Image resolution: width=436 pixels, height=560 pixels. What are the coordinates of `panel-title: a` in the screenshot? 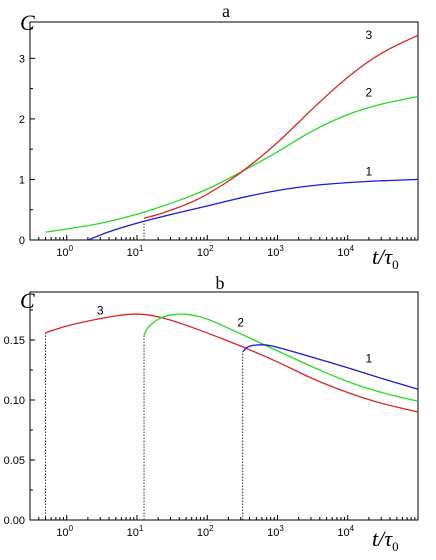 It's located at (226, 11).